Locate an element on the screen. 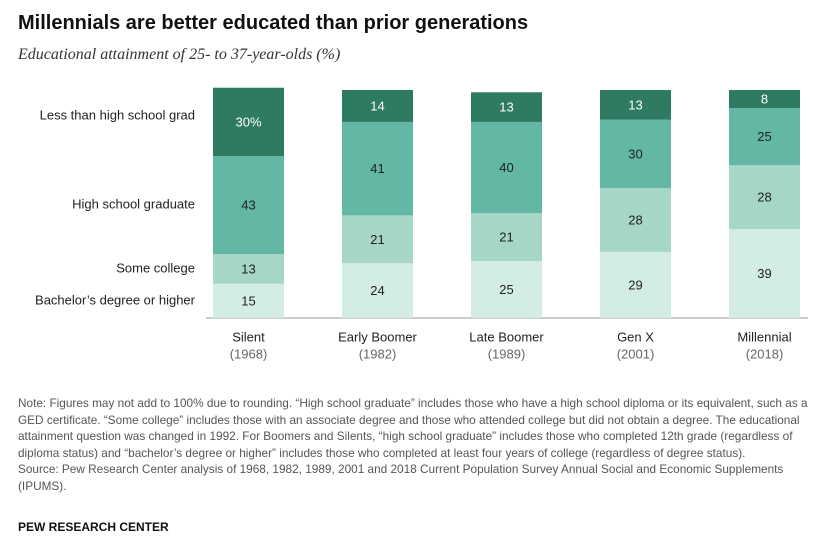  value-label: 40 is located at coordinates (506, 167).